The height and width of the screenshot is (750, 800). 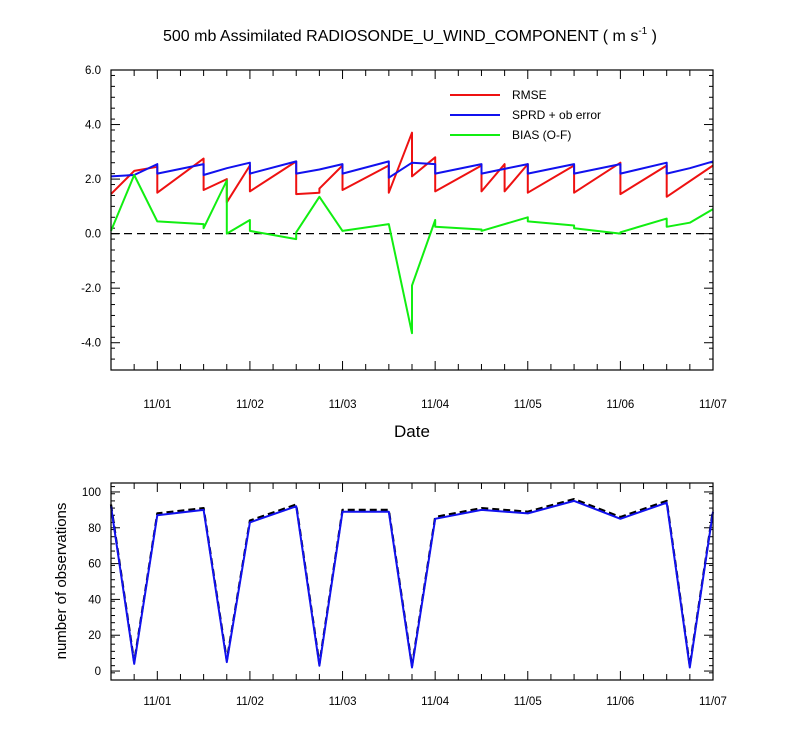 What do you see at coordinates (98, 672) in the screenshot?
I see `y-tick-label: 0` at bounding box center [98, 672].